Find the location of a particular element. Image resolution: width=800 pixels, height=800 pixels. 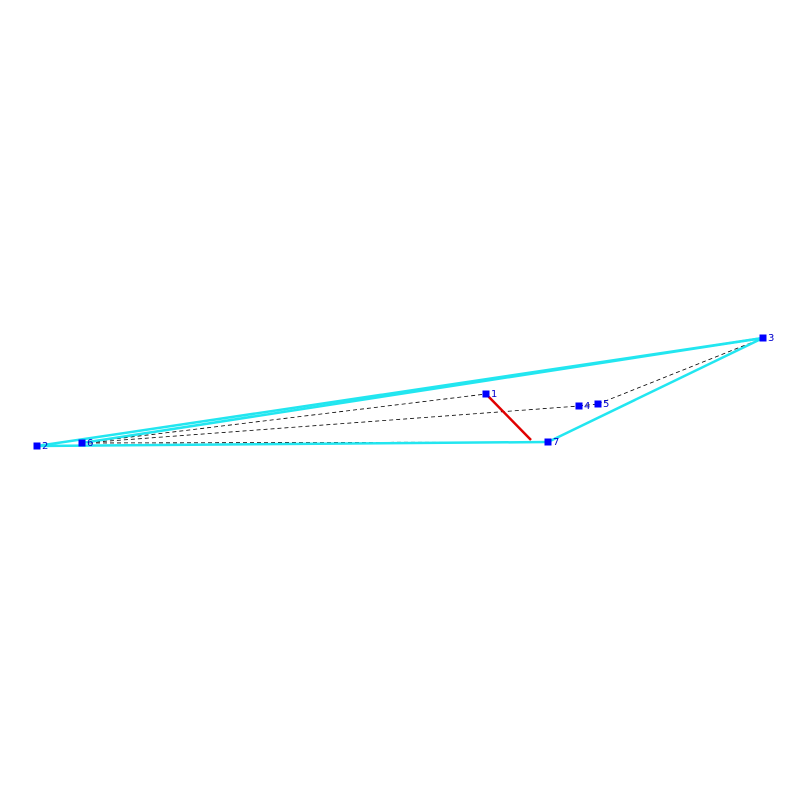

highlight-edge is located at coordinates (508, 417).